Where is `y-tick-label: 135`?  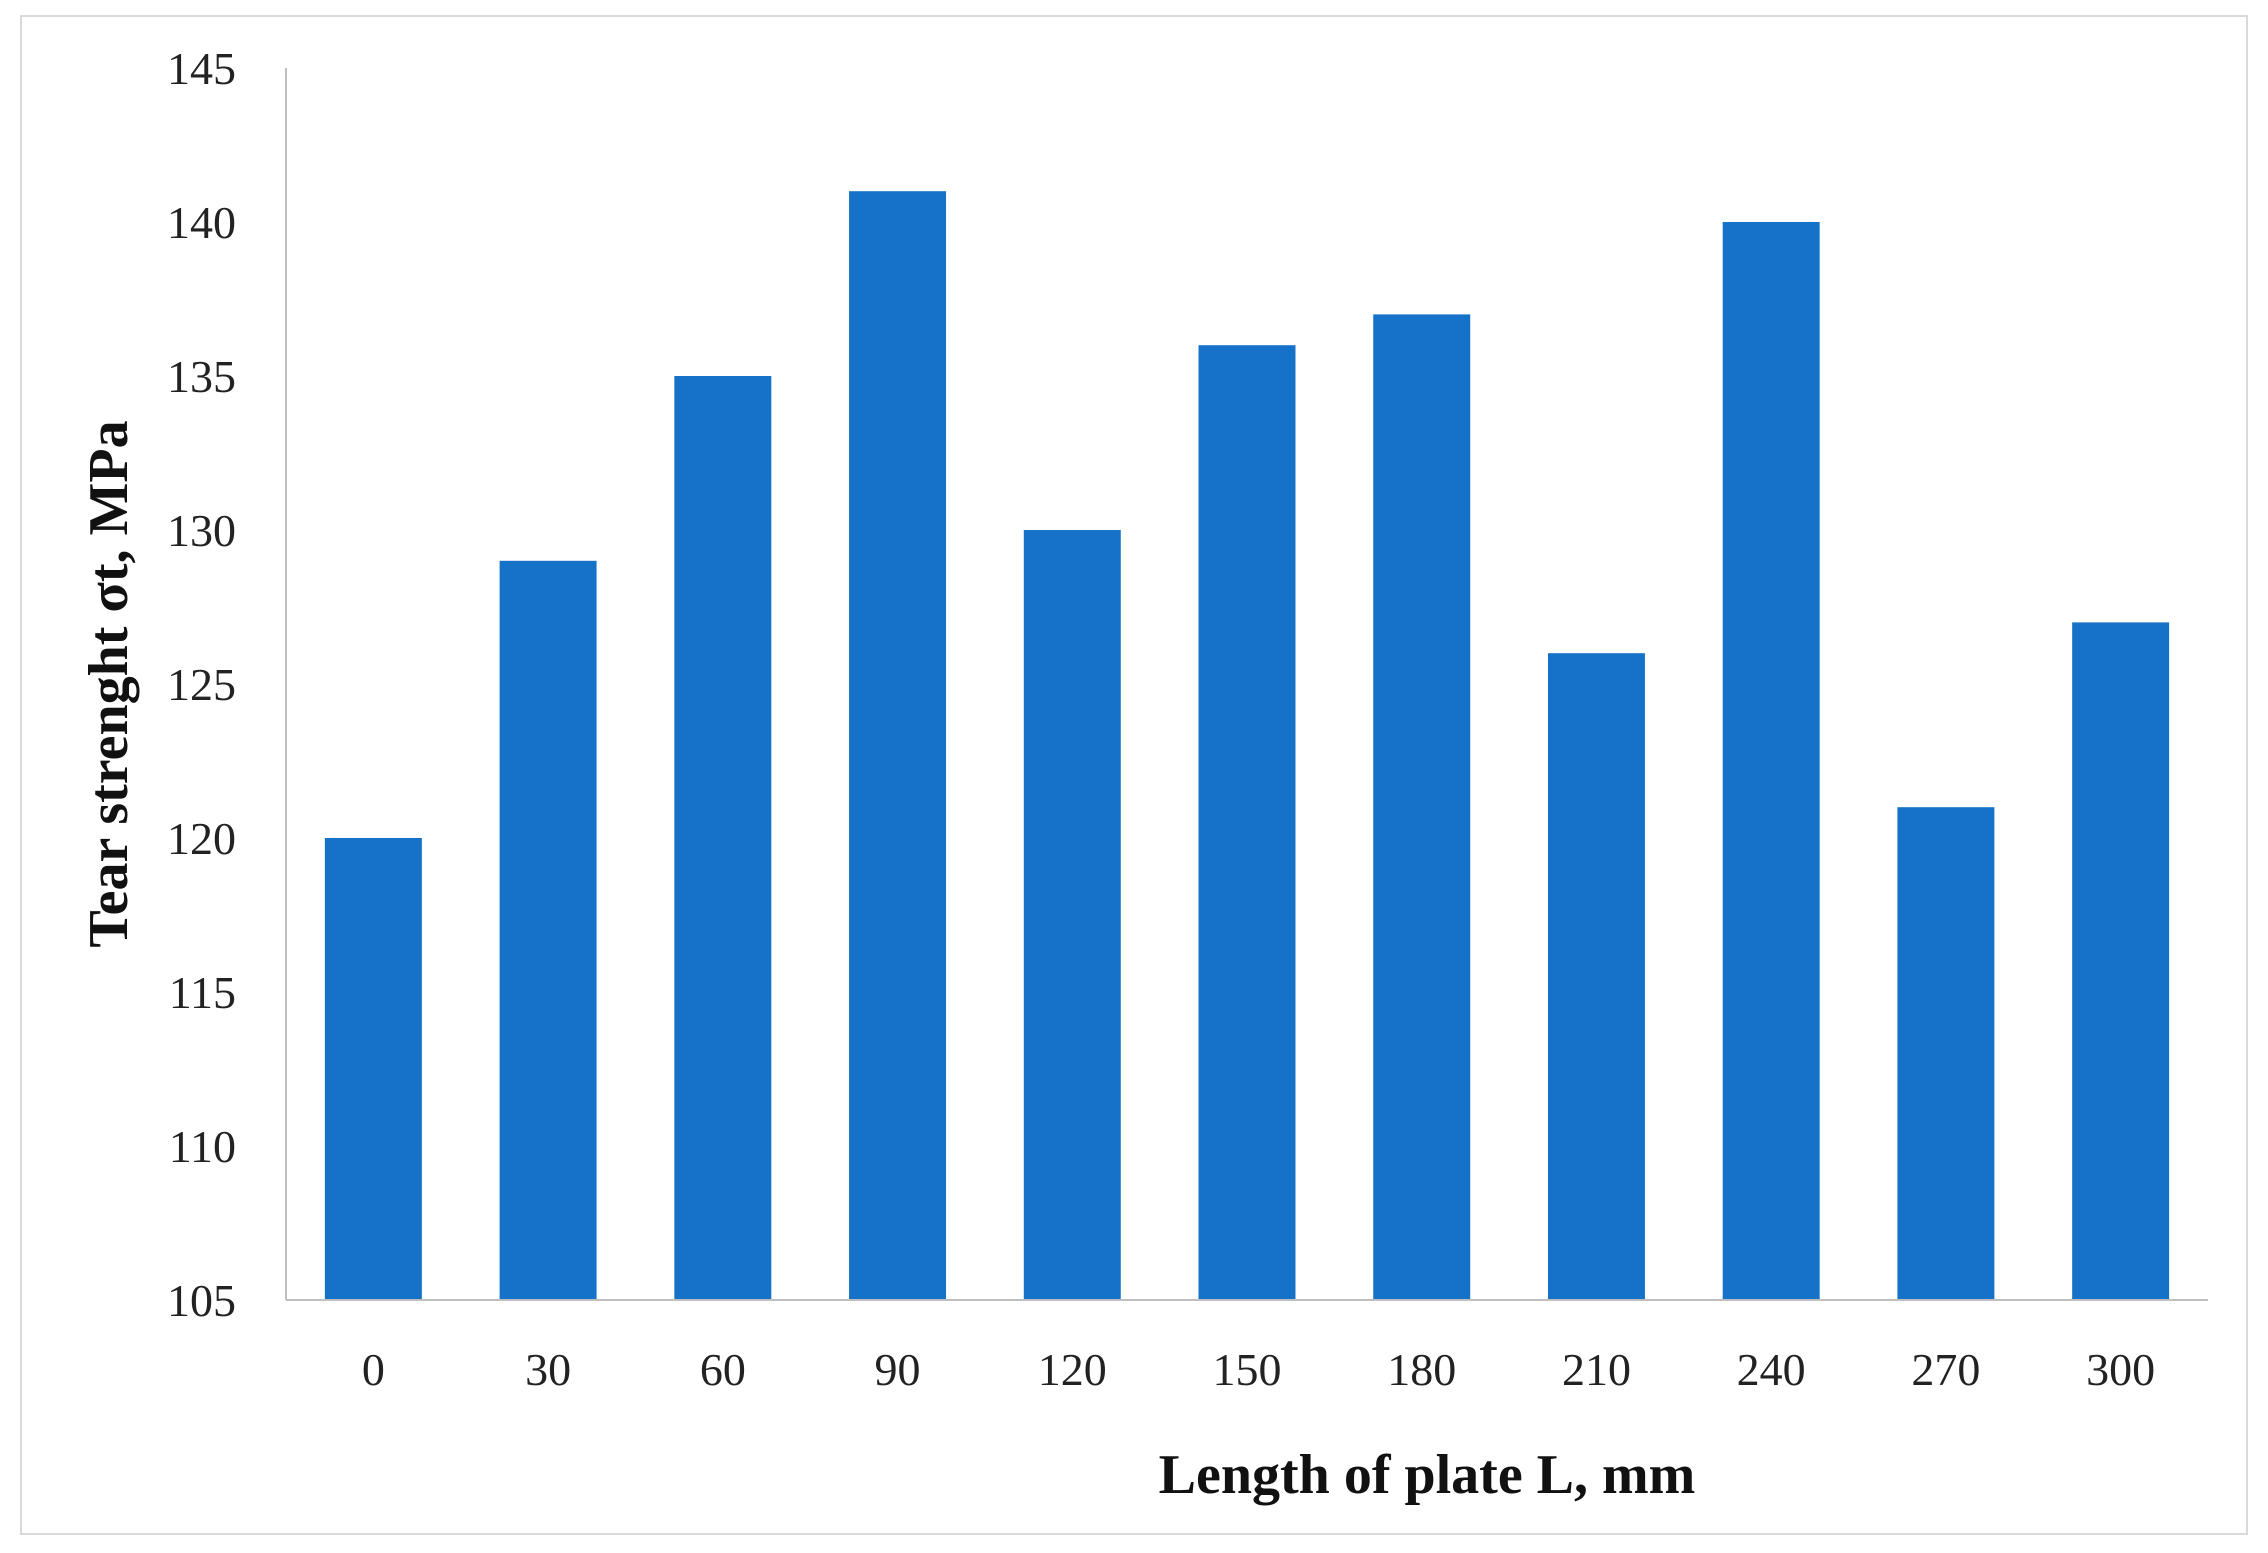
y-tick-label: 135 is located at coordinates (201, 376).